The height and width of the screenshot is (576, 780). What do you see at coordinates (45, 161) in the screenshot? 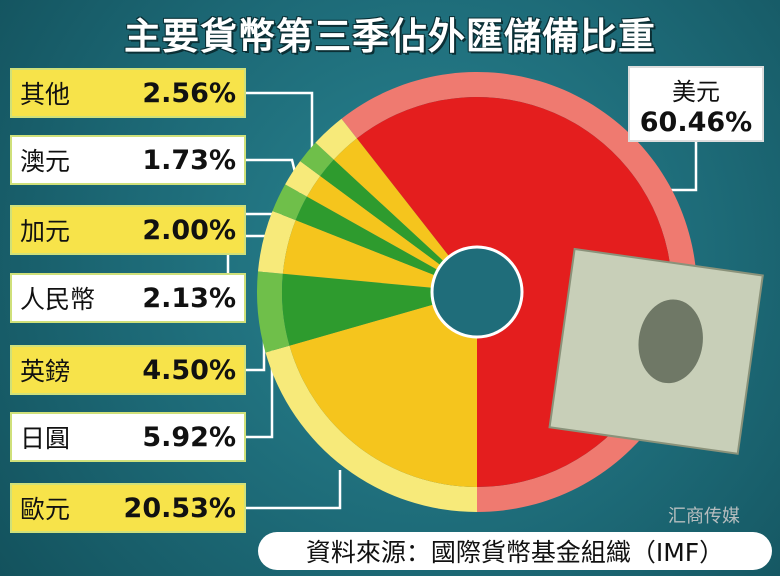
I see `legend-name: 澳元` at bounding box center [45, 161].